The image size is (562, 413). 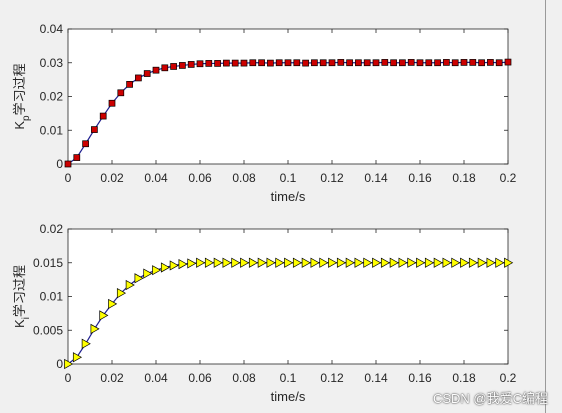 What do you see at coordinates (545, 206) in the screenshot?
I see `window-divider` at bounding box center [545, 206].